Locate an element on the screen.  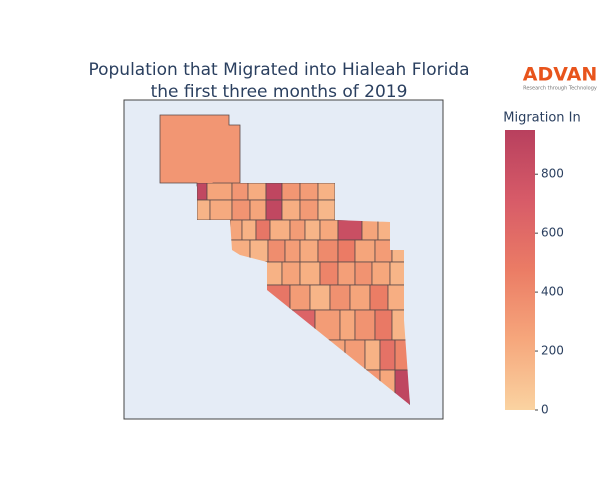
colorbar is located at coordinates (520, 270).